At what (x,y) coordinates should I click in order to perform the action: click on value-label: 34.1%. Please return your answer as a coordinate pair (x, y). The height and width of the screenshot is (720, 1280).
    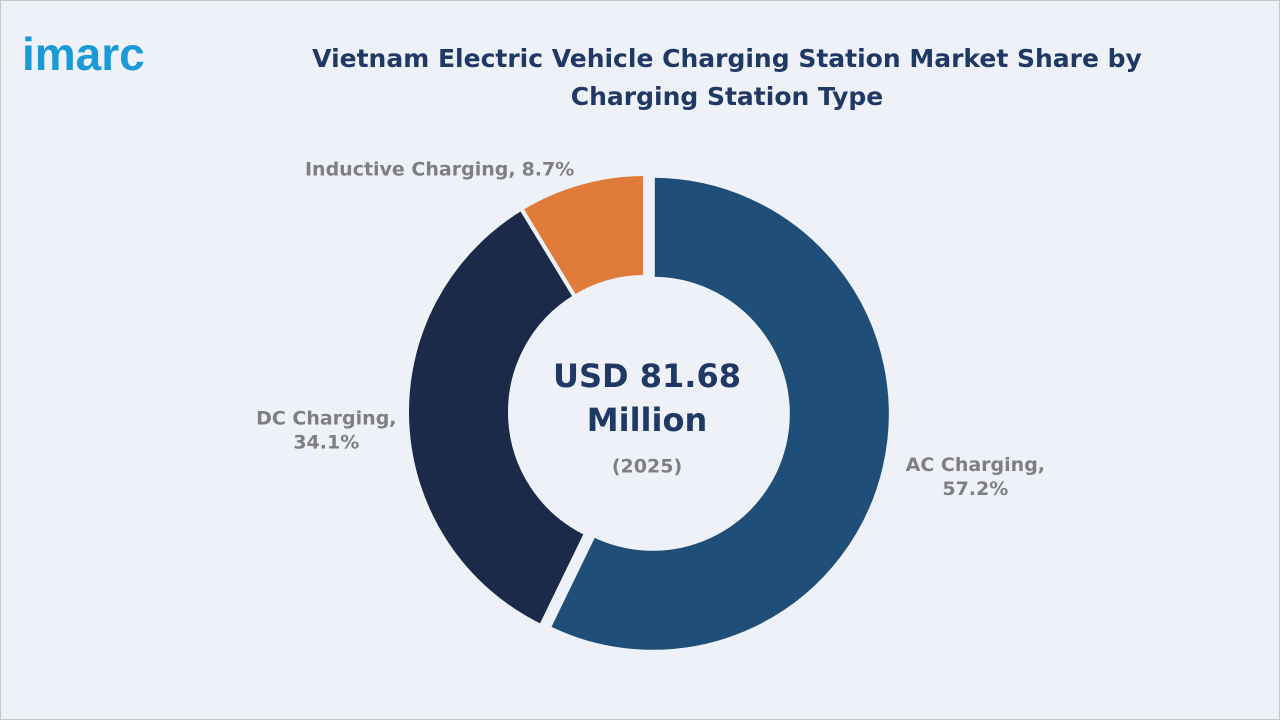
    Looking at the image, I should click on (326, 442).